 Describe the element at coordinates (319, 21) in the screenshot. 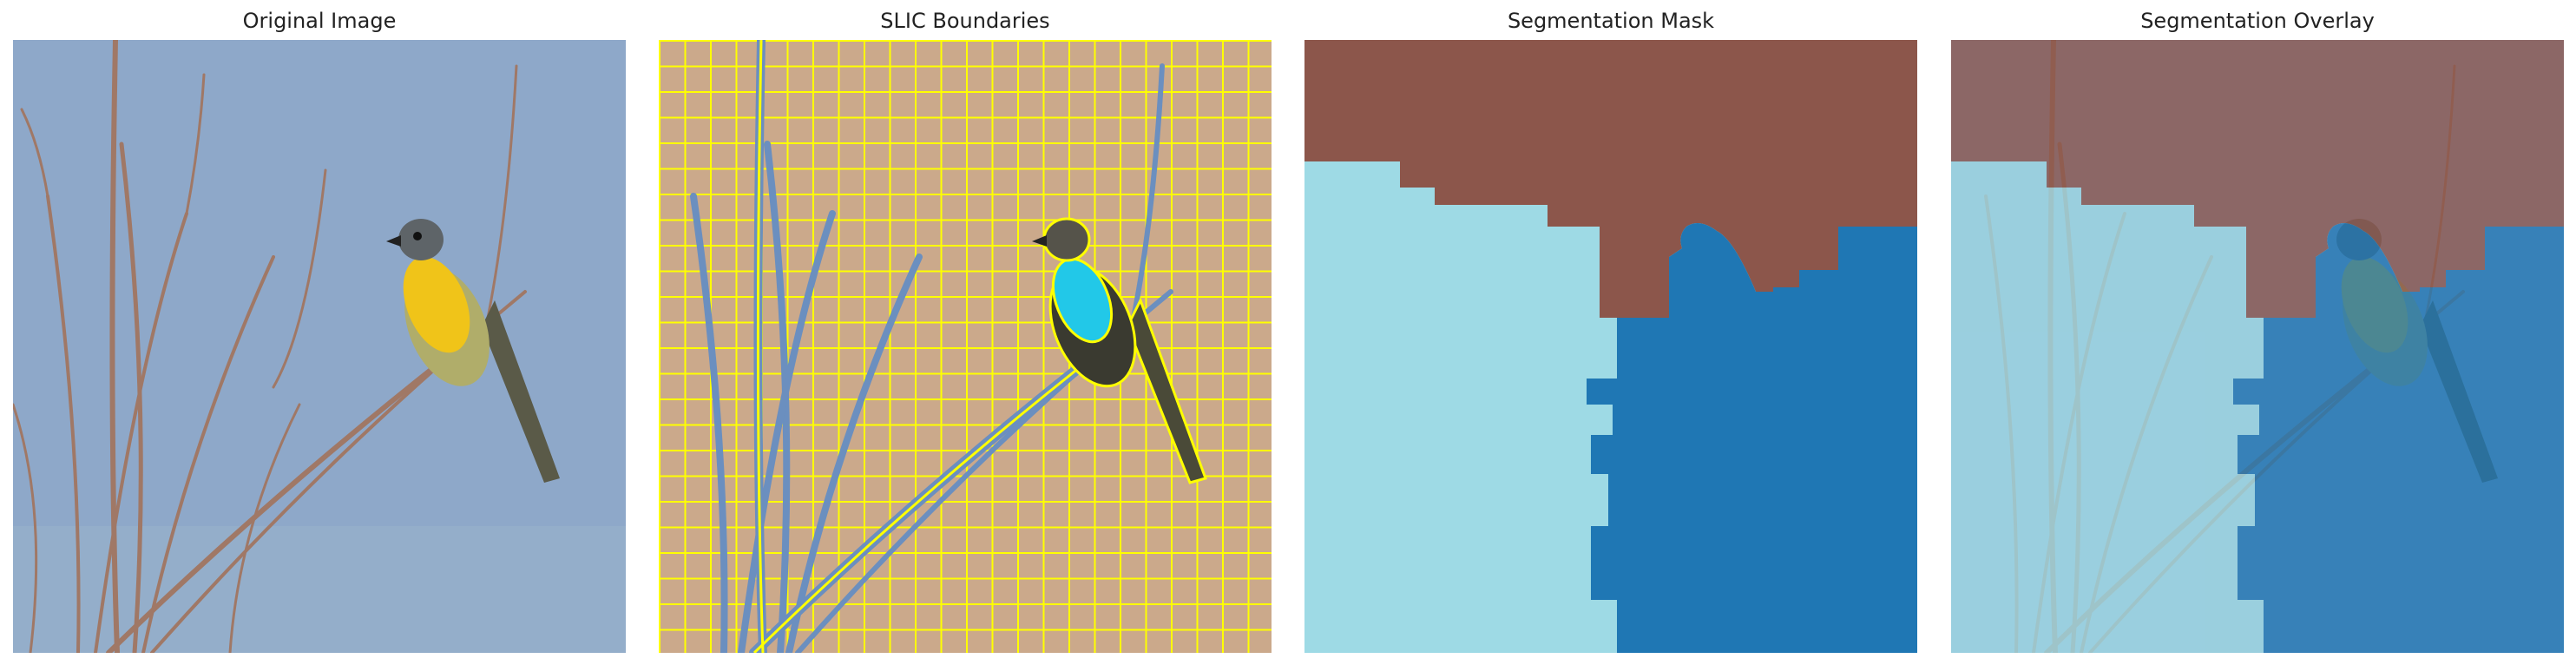

I see `panel-title: Original Image` at that location.